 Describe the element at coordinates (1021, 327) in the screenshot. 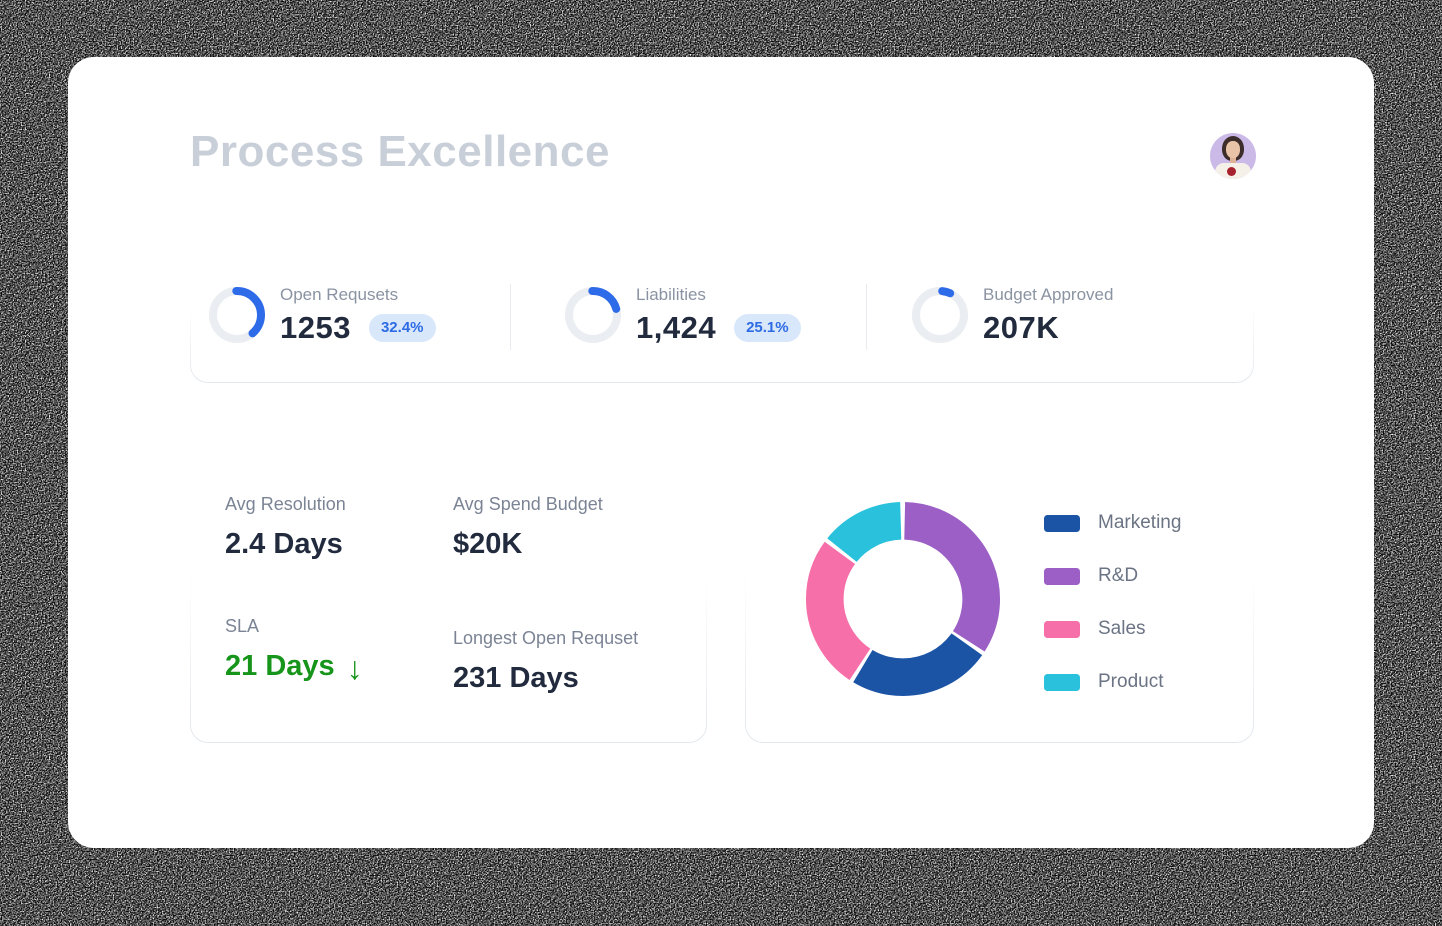

I see `kpi-value: 207K` at that location.